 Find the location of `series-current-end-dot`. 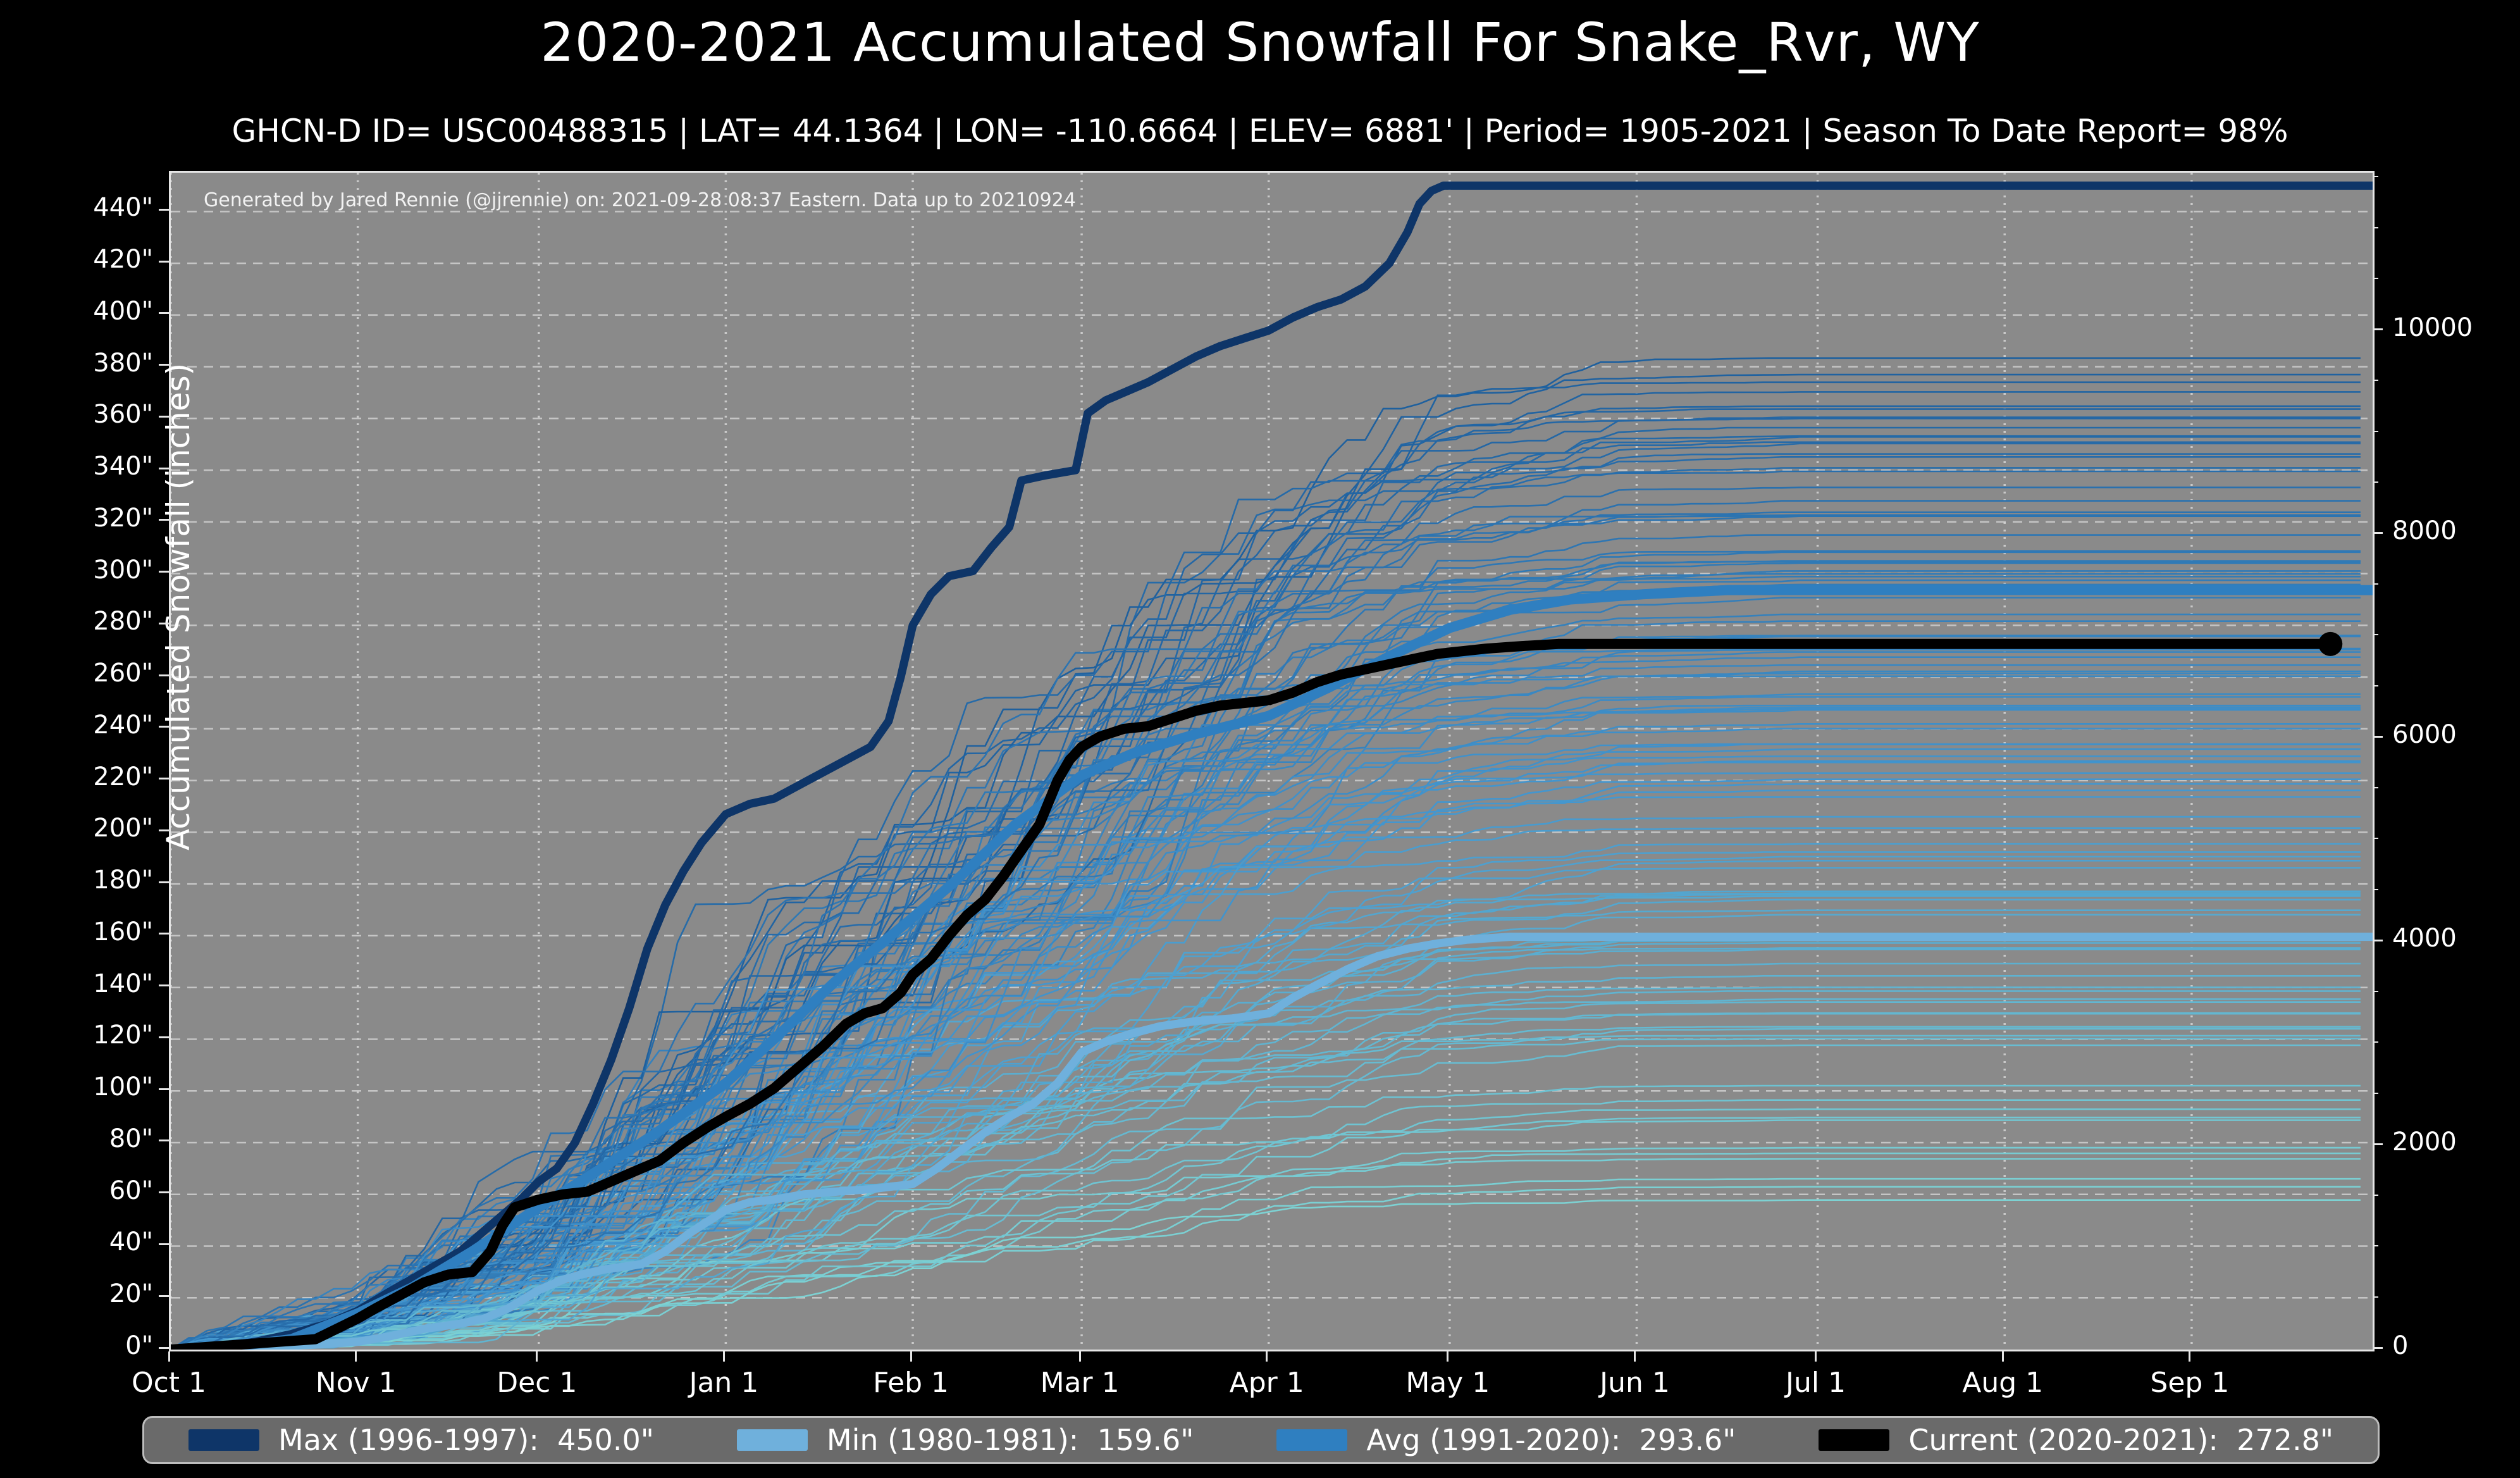

series-current-end-dot is located at coordinates (2330, 644).